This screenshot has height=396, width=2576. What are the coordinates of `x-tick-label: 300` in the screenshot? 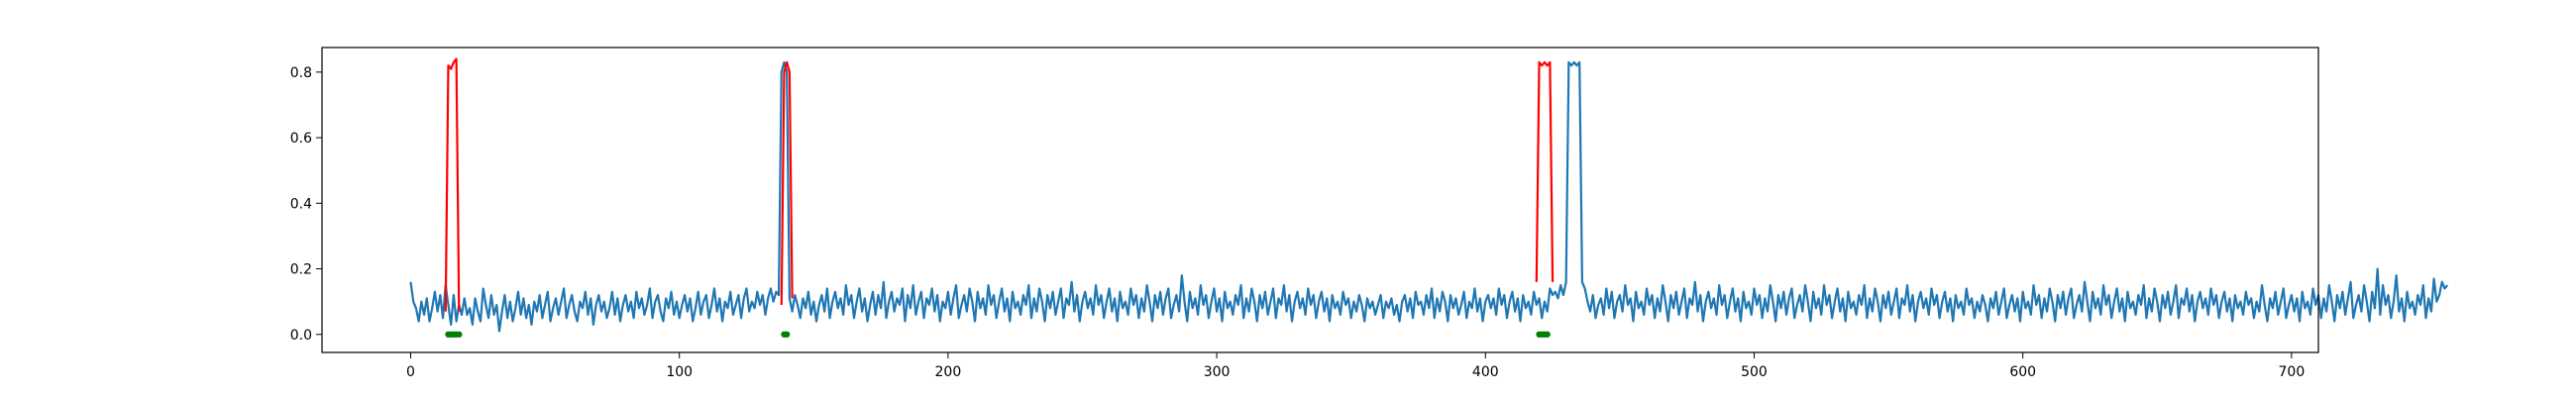 It's located at (1217, 372).